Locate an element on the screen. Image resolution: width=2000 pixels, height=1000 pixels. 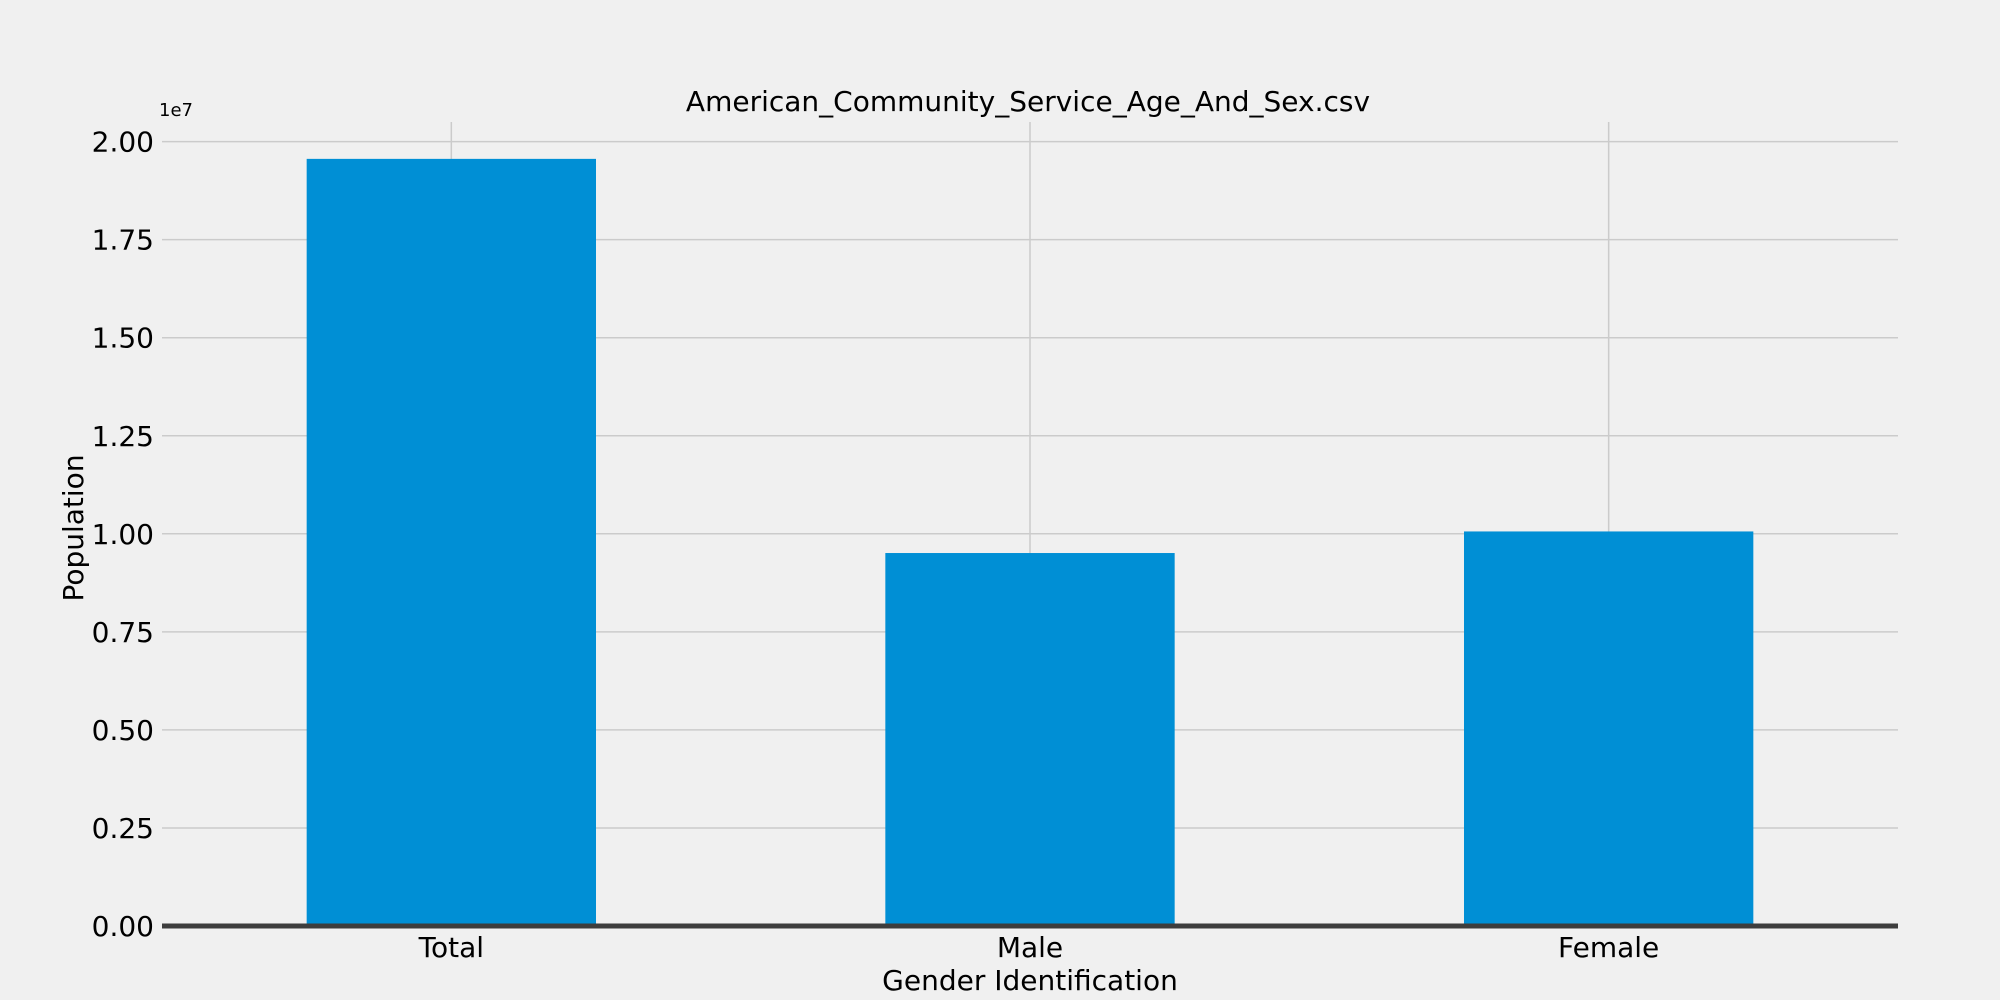
y-tick-label: 1.25 is located at coordinates (123, 436).